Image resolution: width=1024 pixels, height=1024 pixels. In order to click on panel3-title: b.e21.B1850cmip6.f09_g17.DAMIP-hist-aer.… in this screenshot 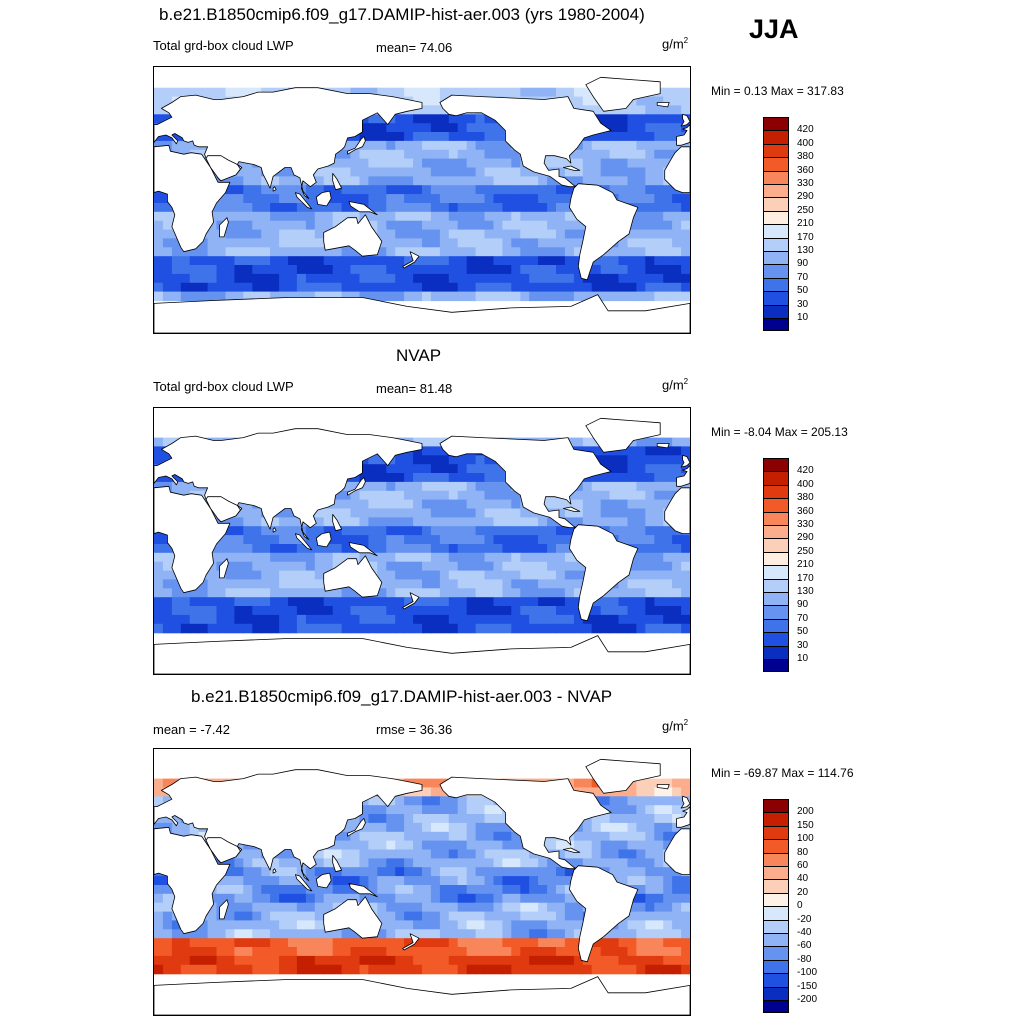, I will do `click(402, 696)`.